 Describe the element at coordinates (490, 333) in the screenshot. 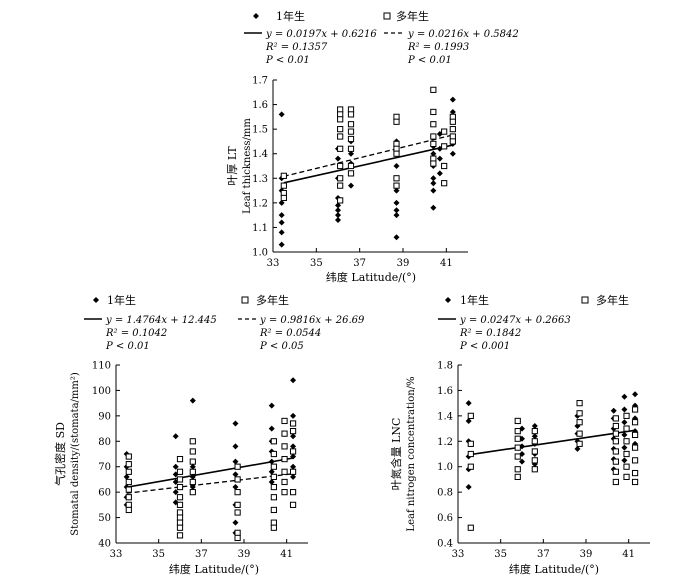

I see `legend-lnc-annual-r2: R² = 0.1842` at that location.